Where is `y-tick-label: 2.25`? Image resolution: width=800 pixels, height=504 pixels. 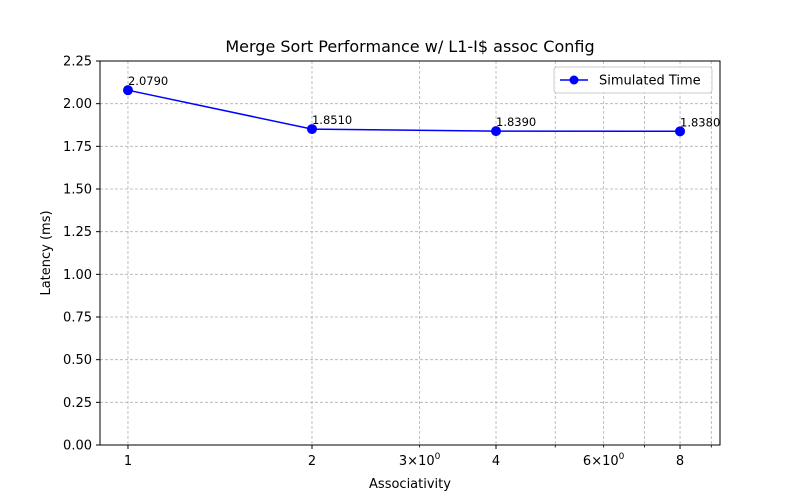
y-tick-label: 2.25 is located at coordinates (77, 62).